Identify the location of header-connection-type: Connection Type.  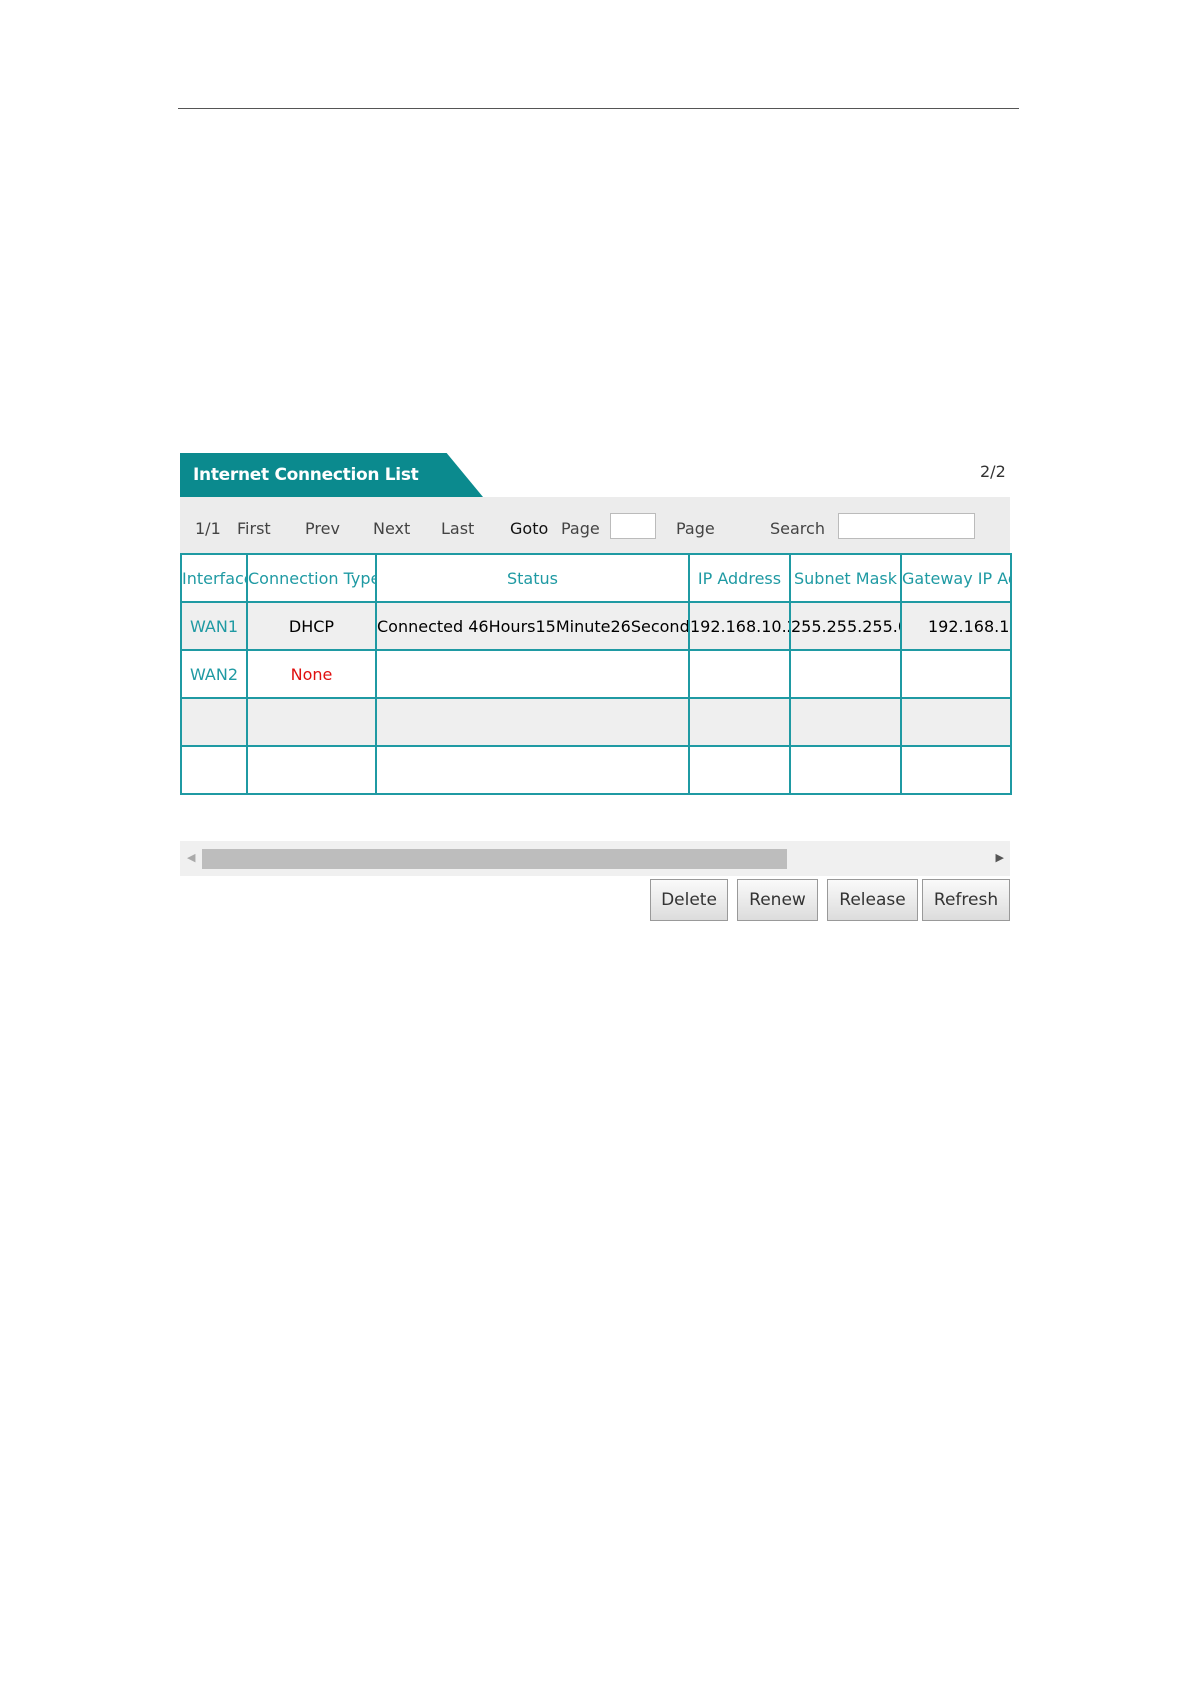
(311, 578).